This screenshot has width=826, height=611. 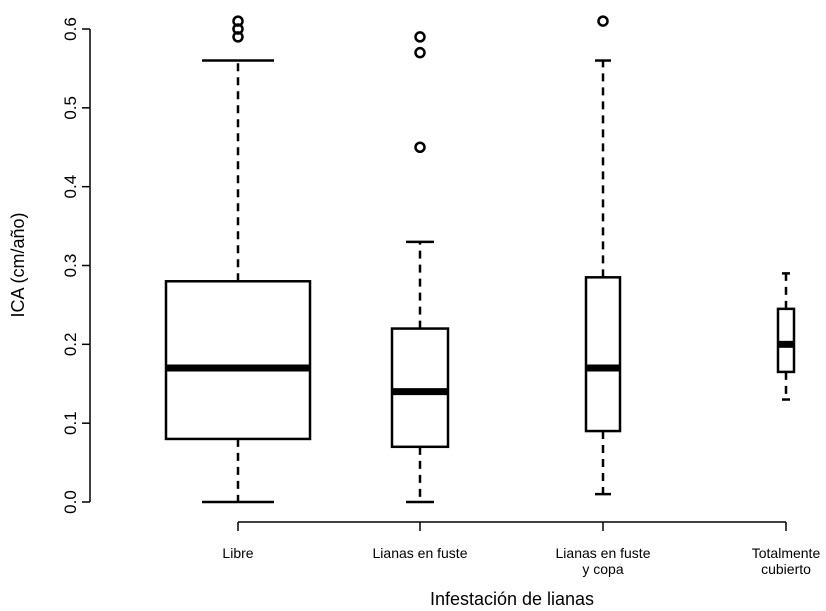 I want to click on x-tick-label: Totalmente, so click(x=786, y=553).